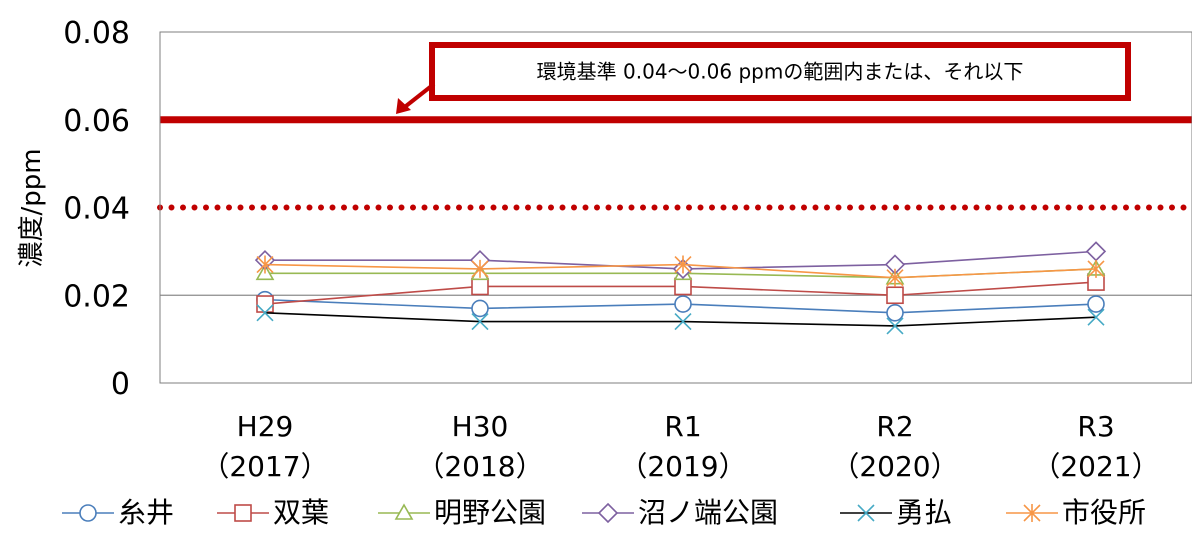  What do you see at coordinates (264, 466) in the screenshot?
I see `x-tick-label-year: （2017）` at bounding box center [264, 466].